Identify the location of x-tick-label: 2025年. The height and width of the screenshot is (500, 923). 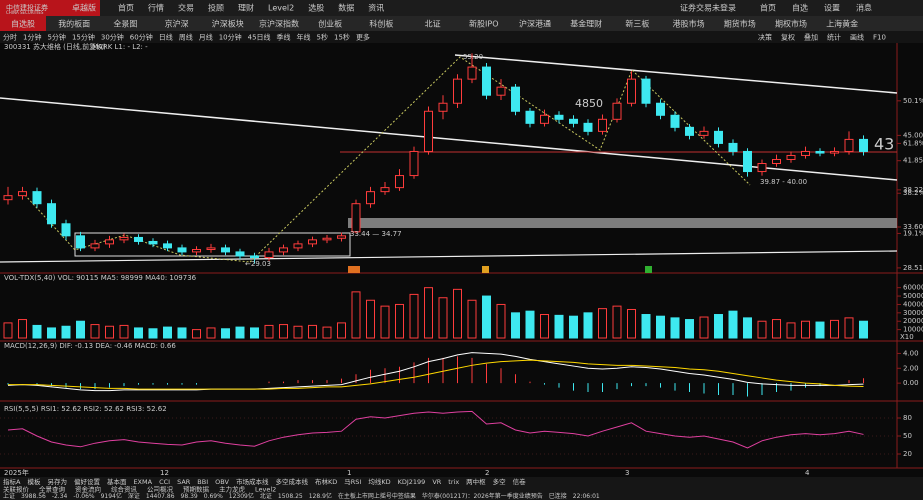
(16, 472).